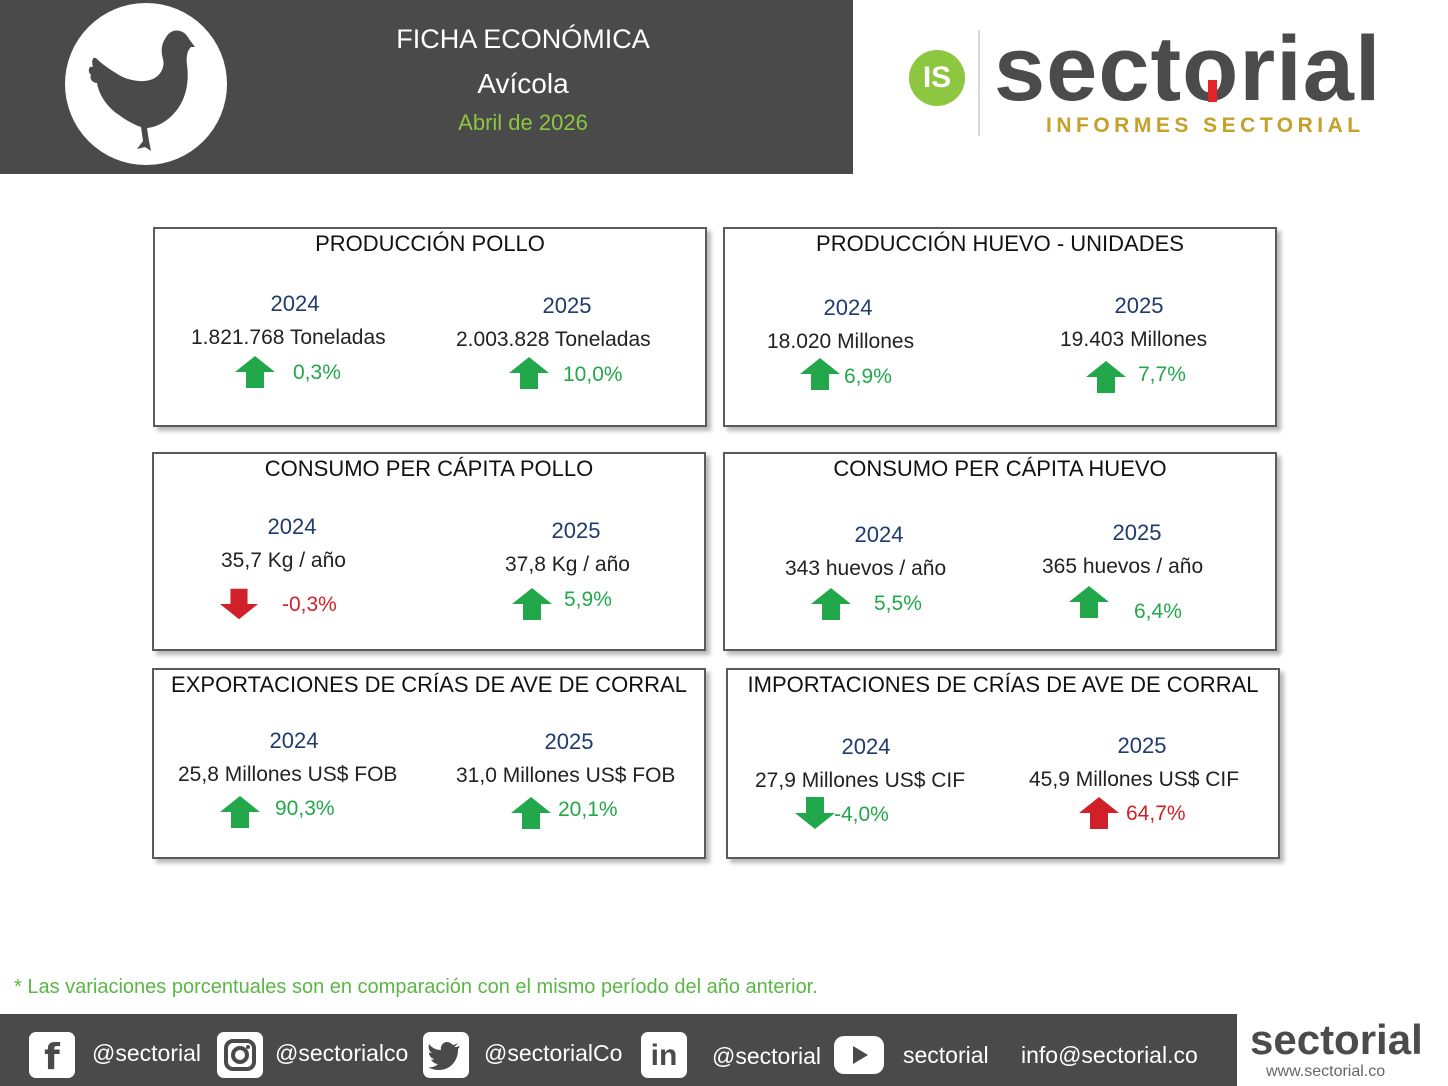  I want to click on twitter-handle: @sectorialCo, so click(553, 1053).